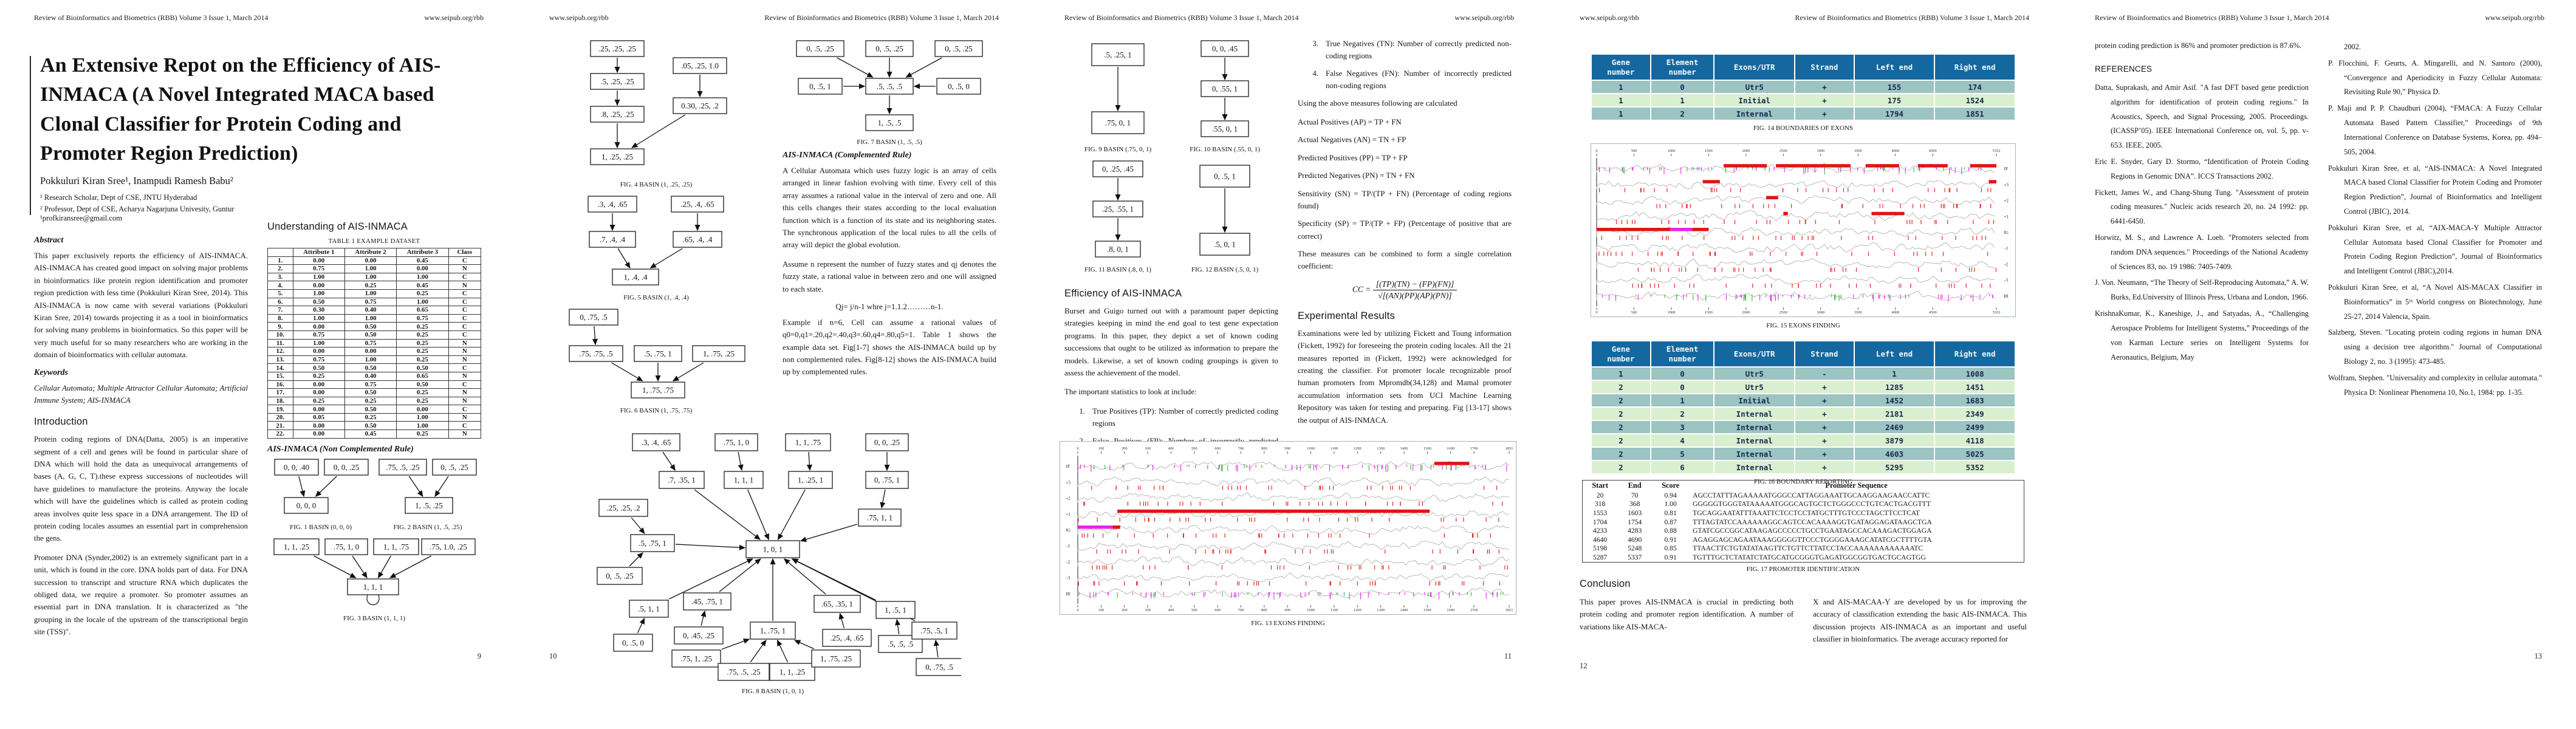 This screenshot has width=2576, height=729. Describe the element at coordinates (959, 49) in the screenshot. I see `svg-text: 0, .5, .25` at that location.